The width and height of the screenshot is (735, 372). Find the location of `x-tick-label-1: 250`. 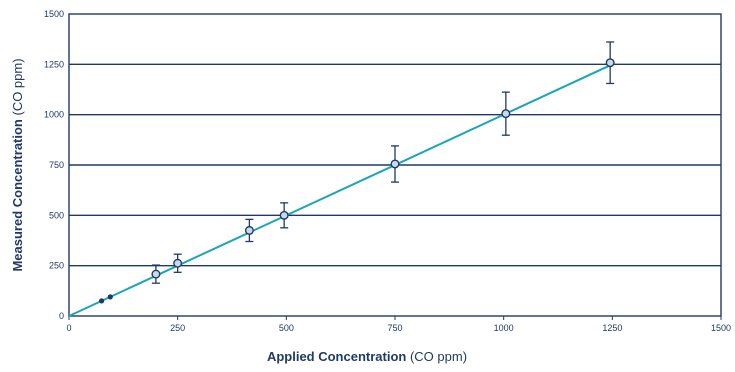

x-tick-label-1: 250 is located at coordinates (177, 328).